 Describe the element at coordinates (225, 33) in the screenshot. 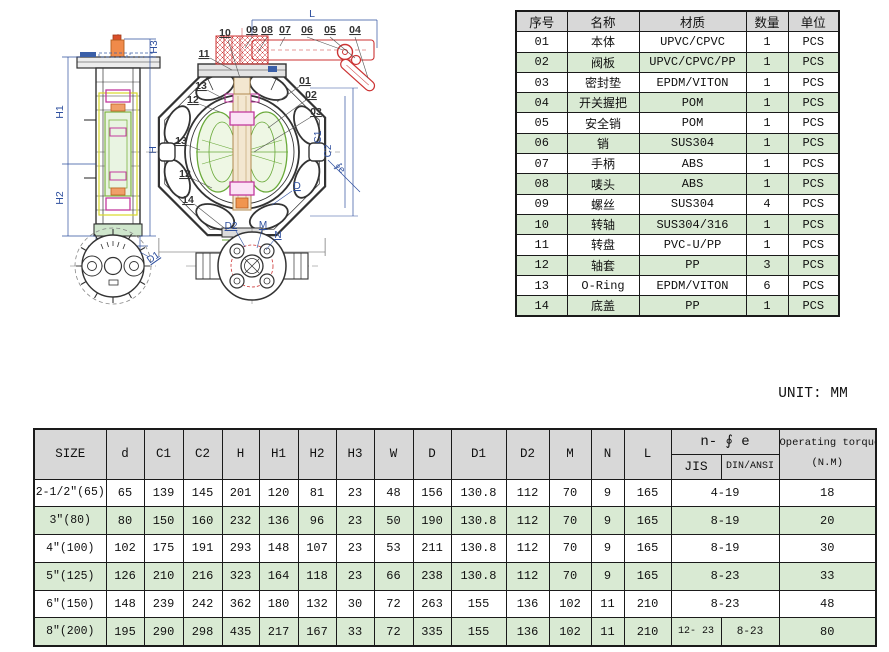

I see `callout-10: 10` at that location.